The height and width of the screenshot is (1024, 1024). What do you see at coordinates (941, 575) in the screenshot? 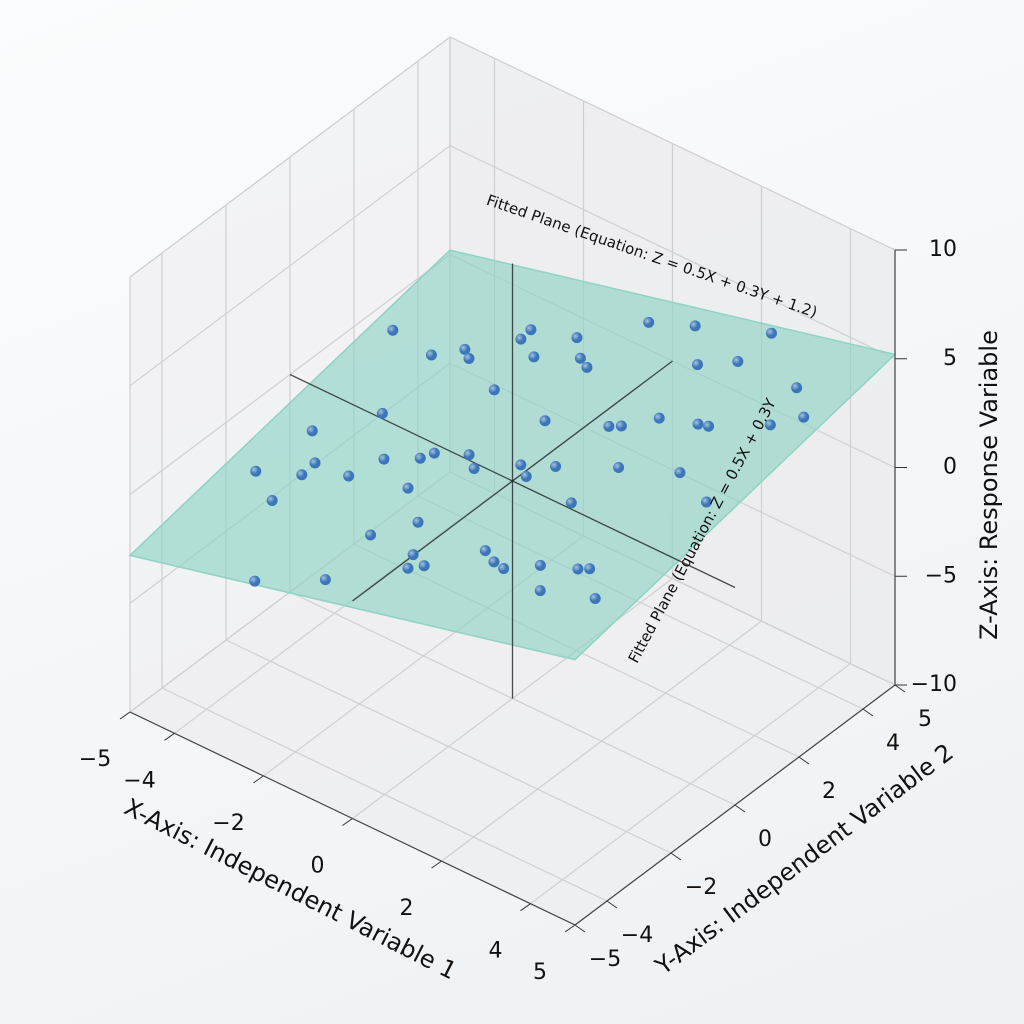
I see `z-tick-label: −5` at bounding box center [941, 575].